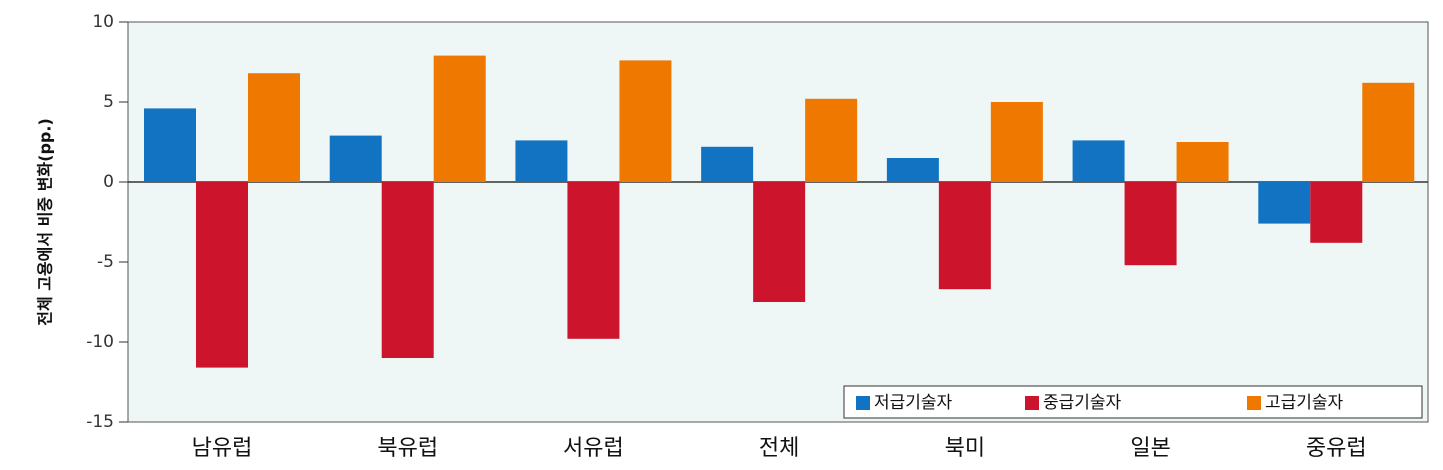  Describe the element at coordinates (108, 102) in the screenshot. I see `y-tick-label: 5` at that location.